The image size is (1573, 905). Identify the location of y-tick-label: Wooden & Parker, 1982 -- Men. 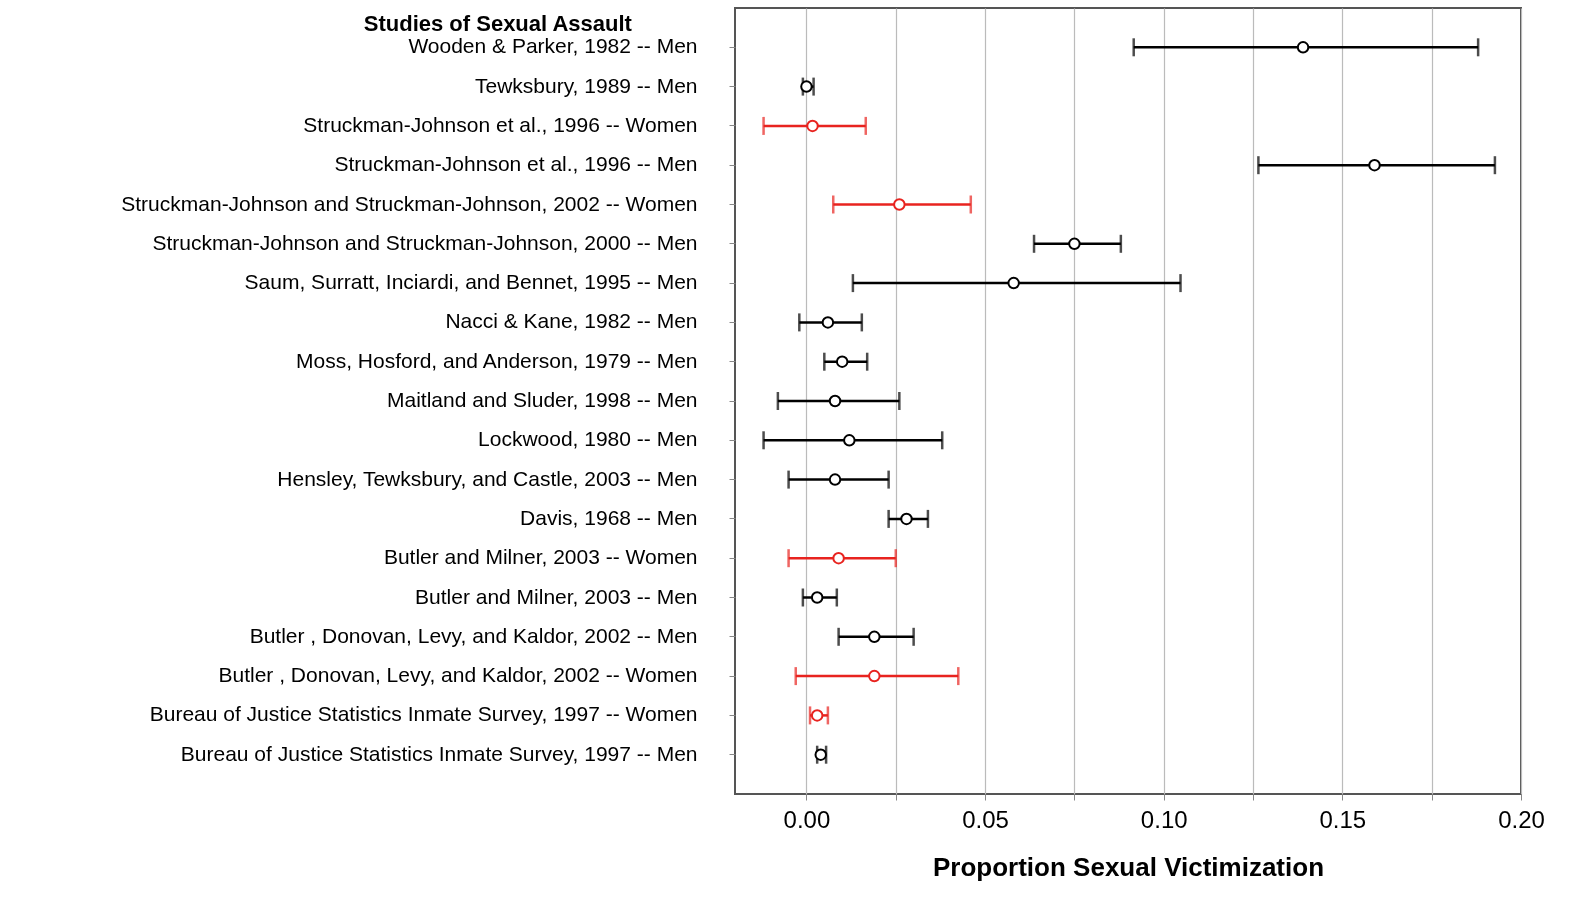
(553, 46).